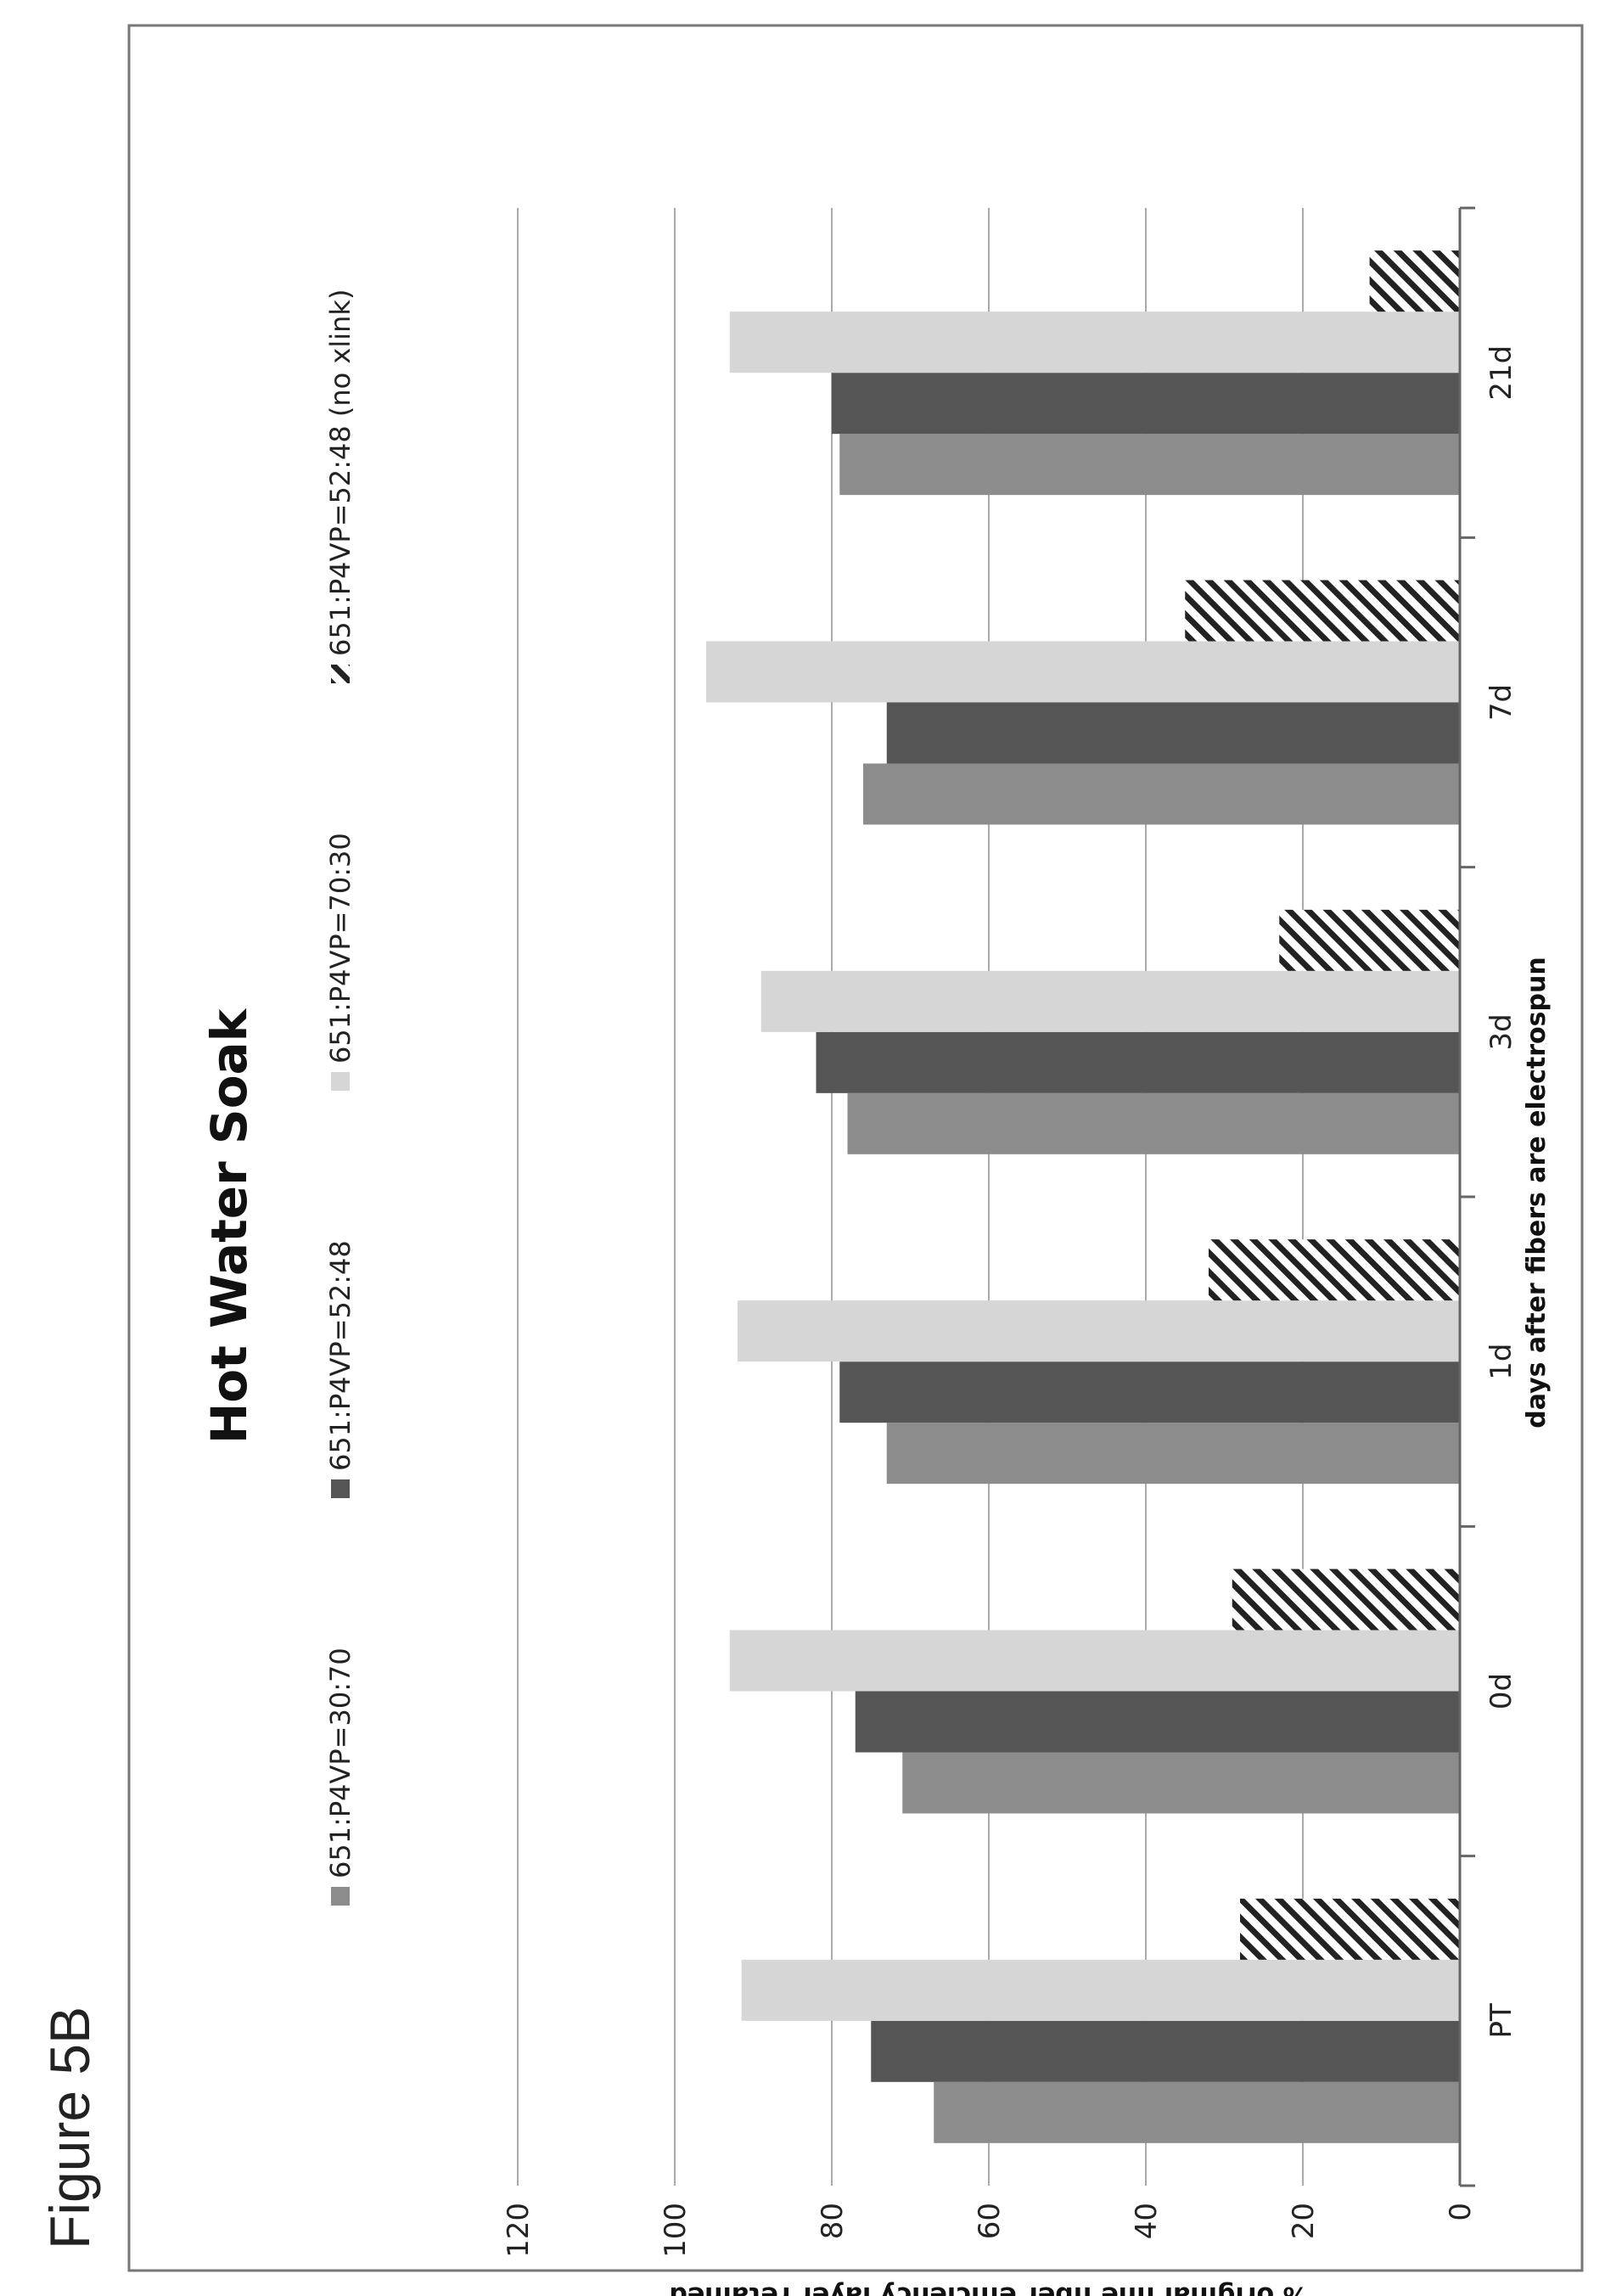 This screenshot has height=2296, width=1605. I want to click on y-tick-label: 20, so click(1304, 2221).